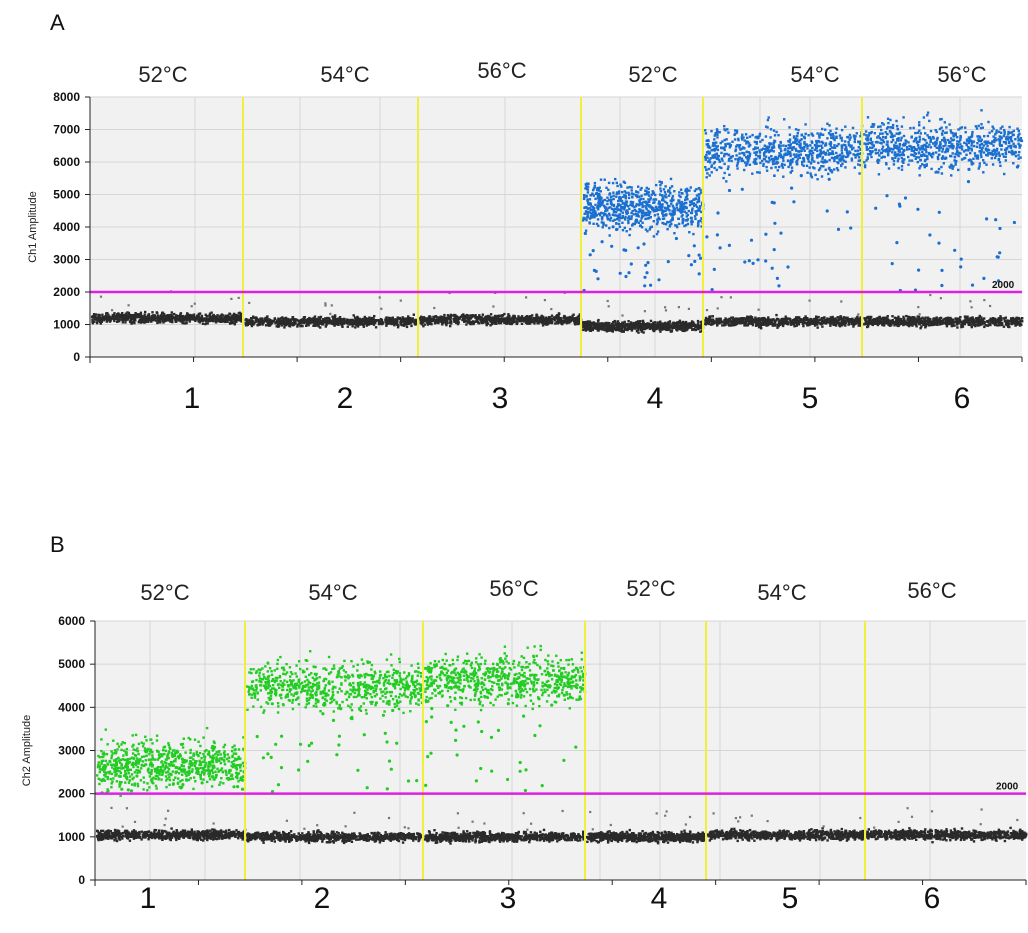  What do you see at coordinates (932, 898) in the screenshot?
I see `well-label: 6` at bounding box center [932, 898].